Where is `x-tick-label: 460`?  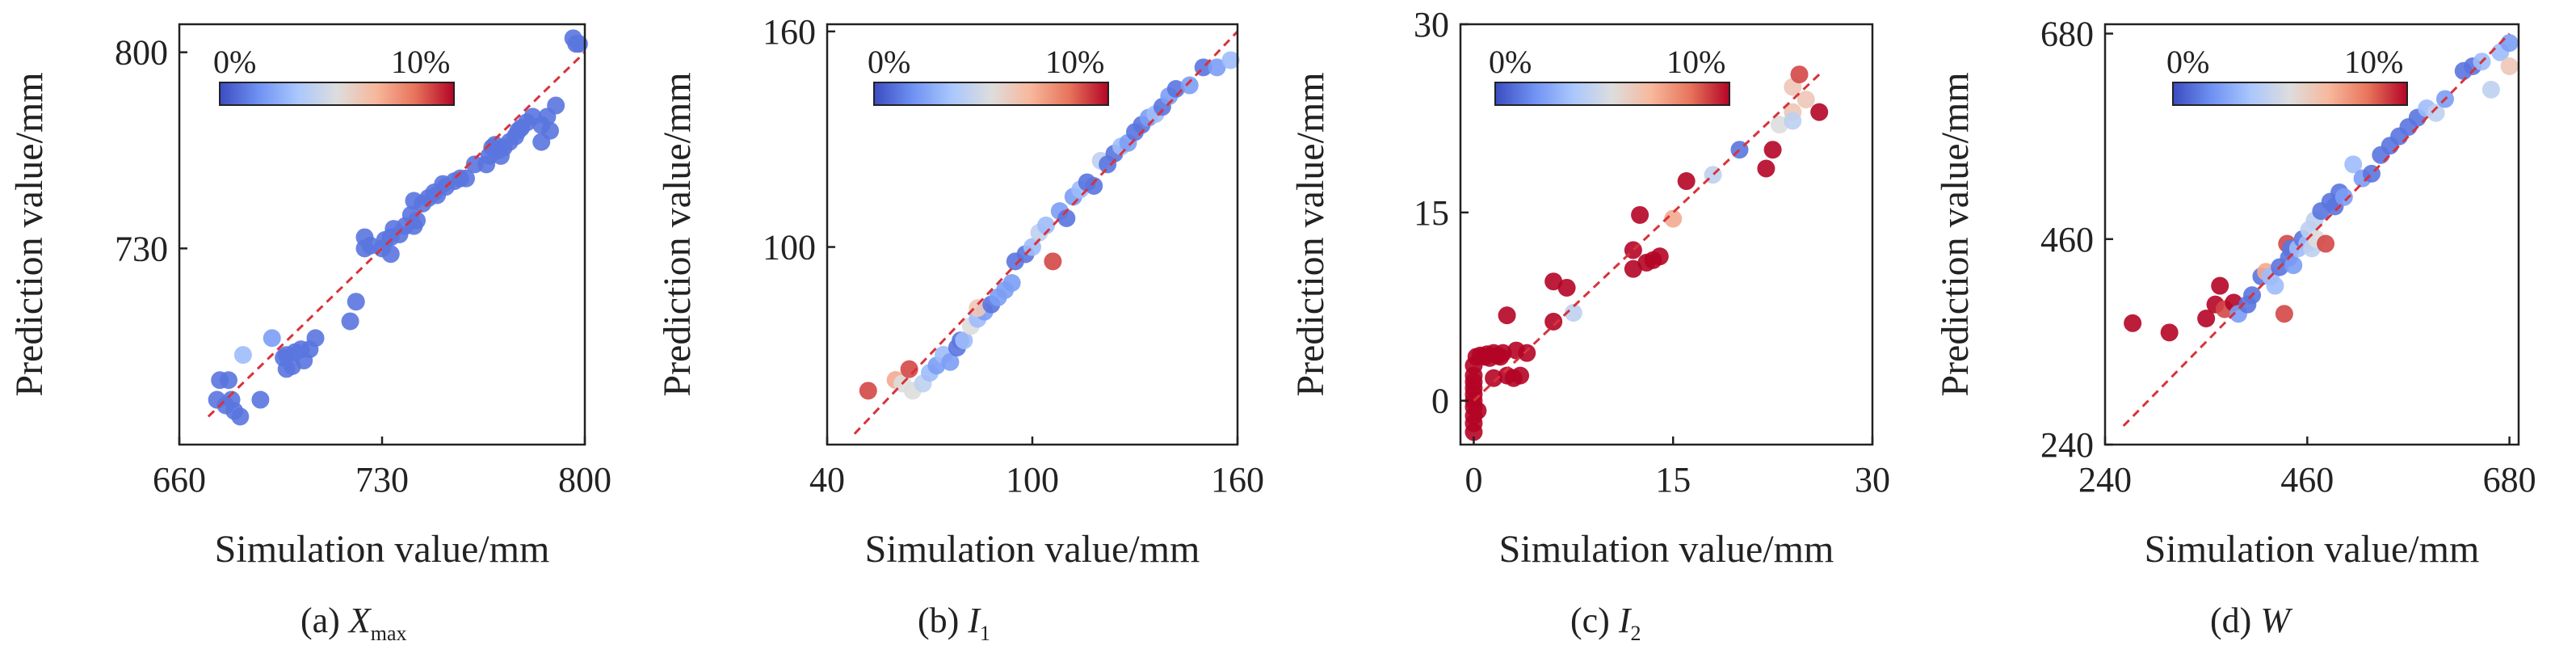
x-tick-label: 460 is located at coordinates (2307, 480).